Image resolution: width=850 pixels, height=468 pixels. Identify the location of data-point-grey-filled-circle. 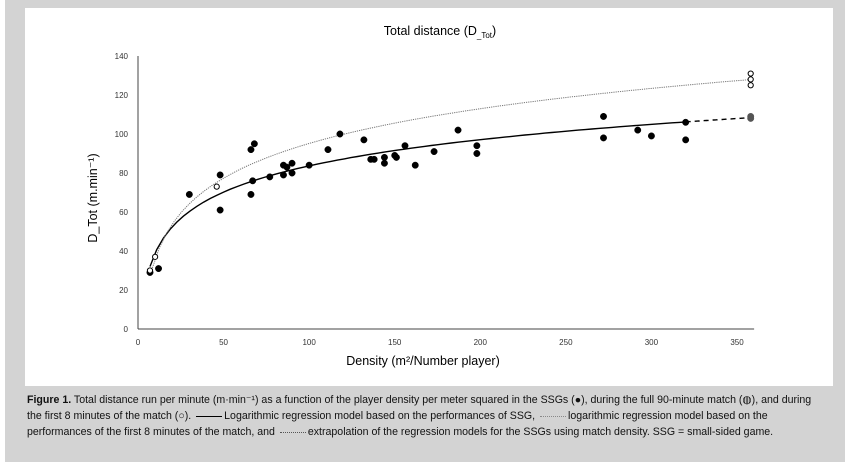
(751, 118).